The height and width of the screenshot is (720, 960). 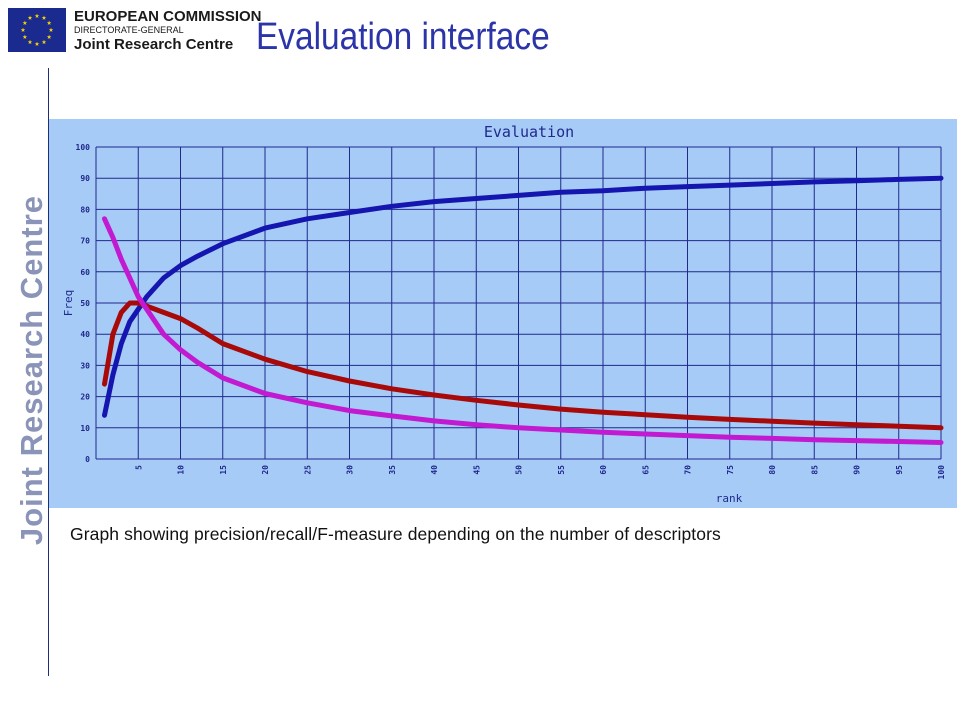 What do you see at coordinates (85, 272) in the screenshot?
I see `y-tick-label: 60` at bounding box center [85, 272].